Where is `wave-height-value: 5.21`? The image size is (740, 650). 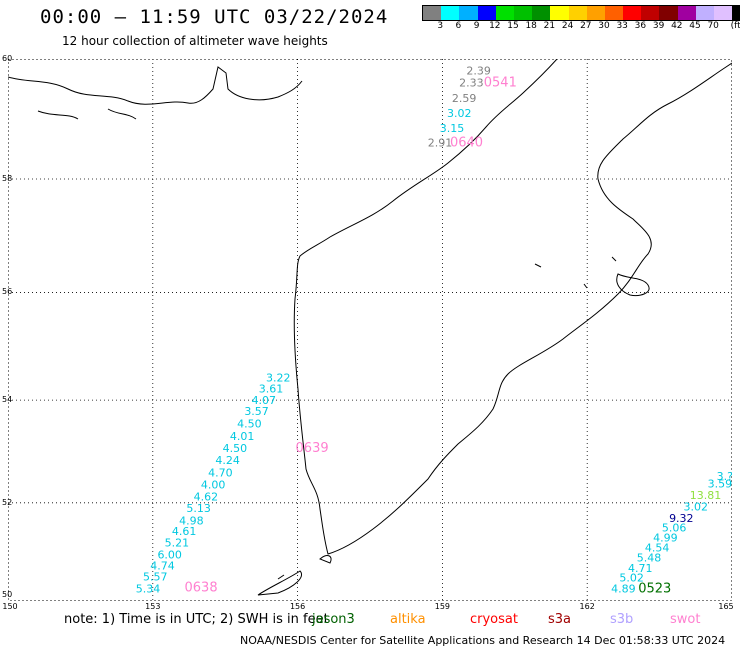 wave-height-value: 5.21 is located at coordinates (177, 543).